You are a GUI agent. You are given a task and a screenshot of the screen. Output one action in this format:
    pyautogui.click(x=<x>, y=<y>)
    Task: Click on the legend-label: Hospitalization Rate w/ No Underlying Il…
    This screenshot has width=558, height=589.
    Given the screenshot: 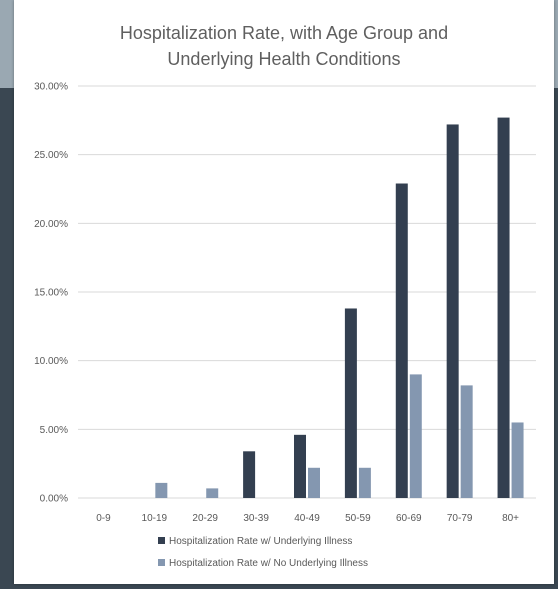 What is the action you would take?
    pyautogui.click(x=268, y=563)
    